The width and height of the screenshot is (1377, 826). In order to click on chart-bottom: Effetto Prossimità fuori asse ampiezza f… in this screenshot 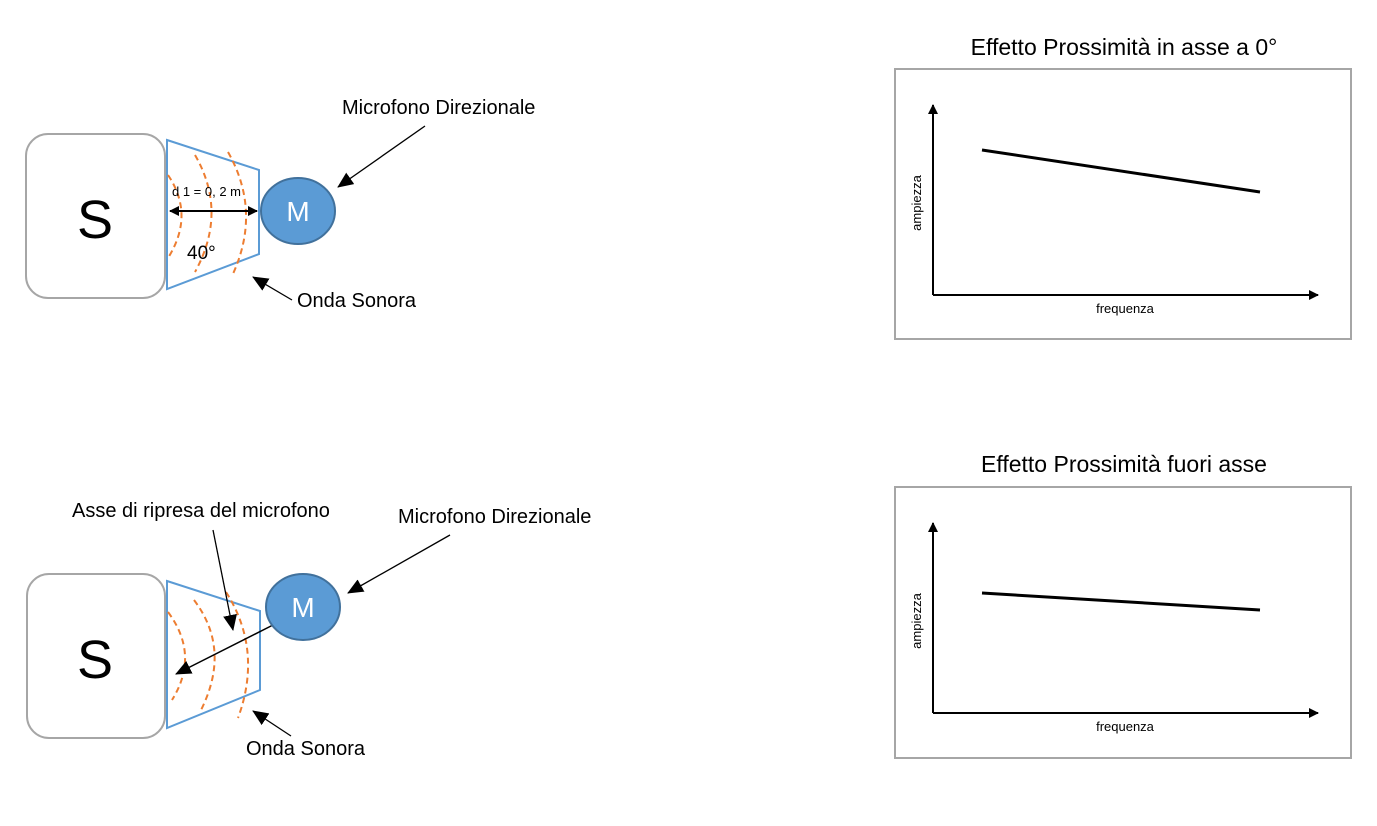, I will do `click(1123, 605)`.